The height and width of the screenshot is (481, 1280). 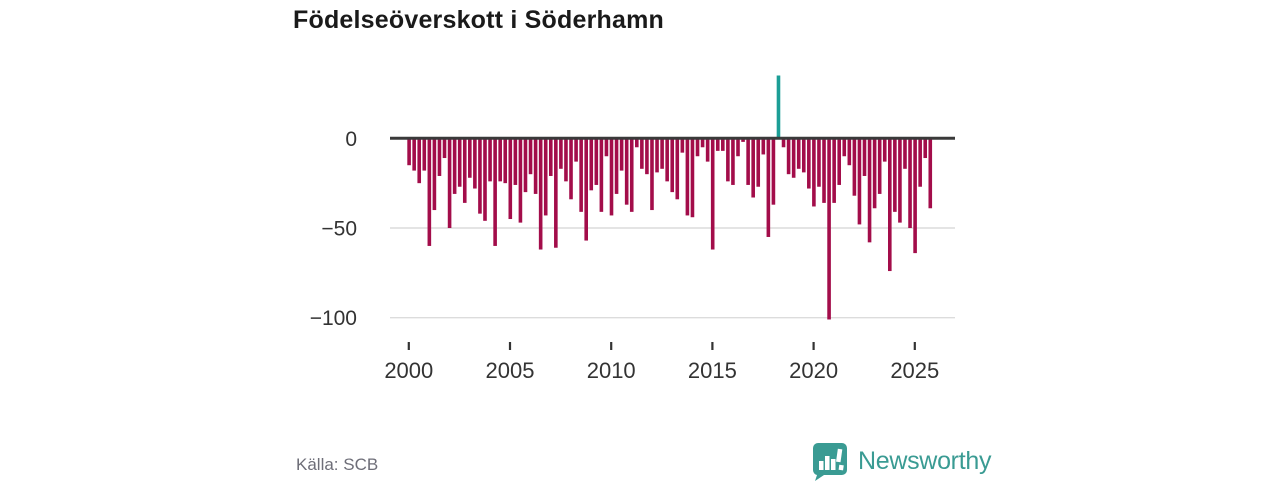 I want to click on bar-chart-speech-bubble-icon, so click(x=829, y=462).